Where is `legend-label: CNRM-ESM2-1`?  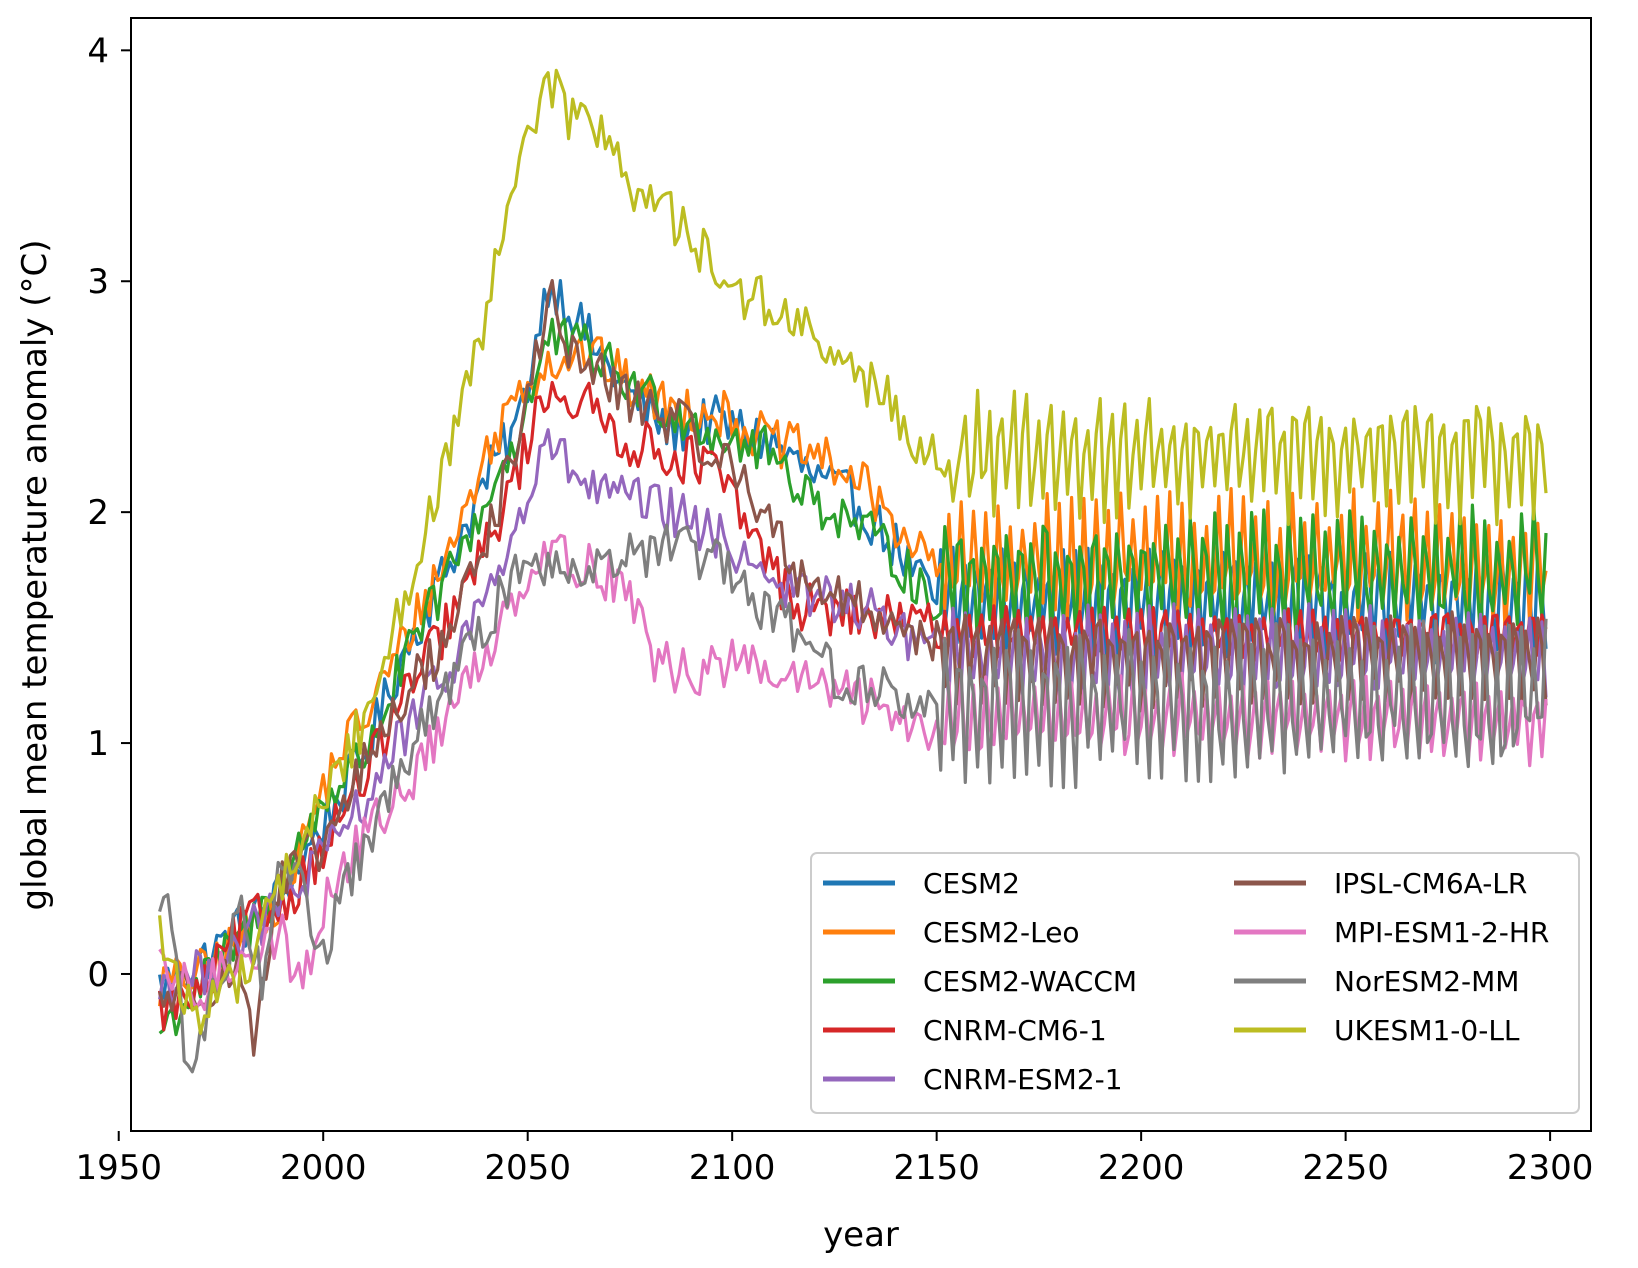
legend-label: CNRM-ESM2-1 is located at coordinates (1023, 1079).